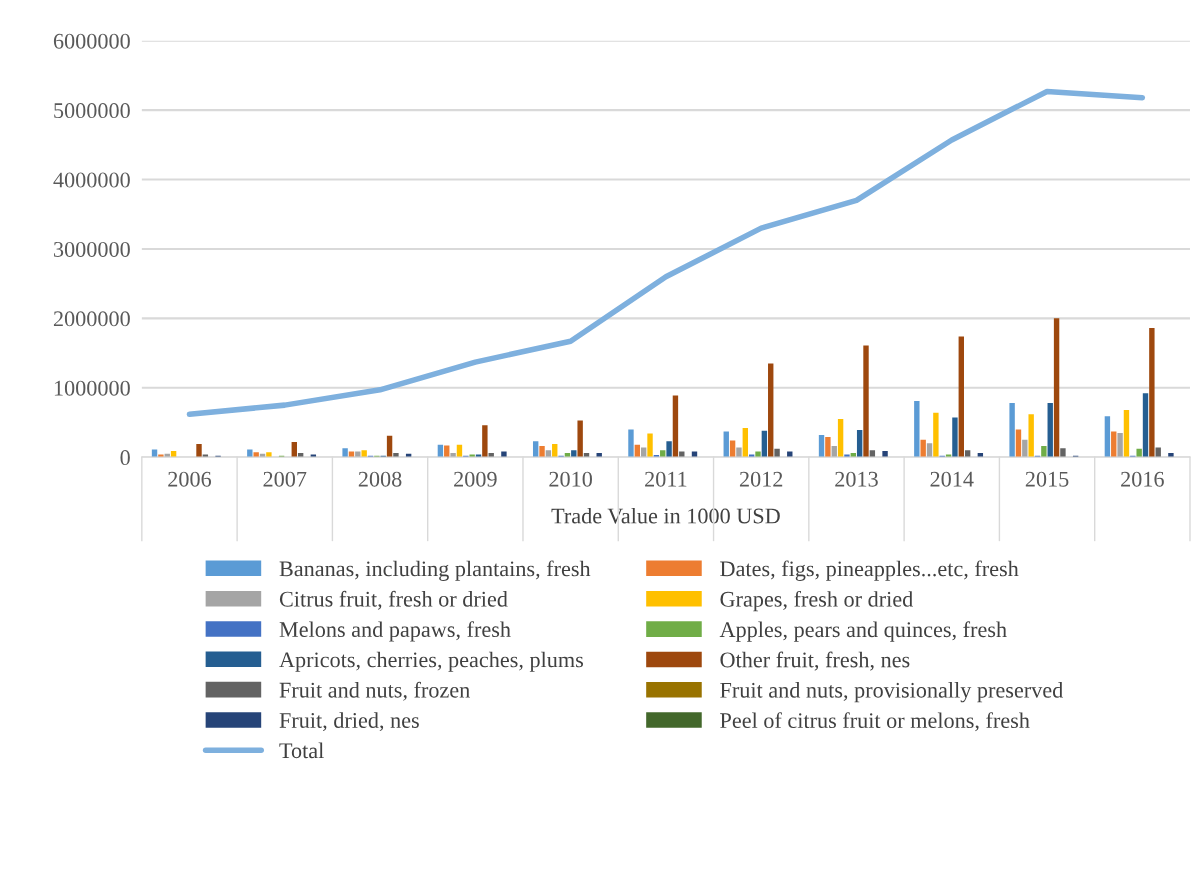  Describe the element at coordinates (395, 631) in the screenshot. I see `legend-label: Melons and papaws, fresh` at that location.